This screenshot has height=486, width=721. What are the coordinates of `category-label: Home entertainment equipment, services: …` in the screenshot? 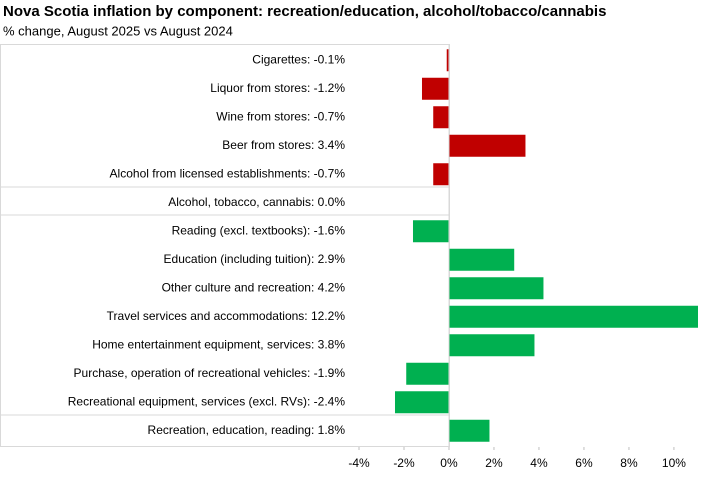 It's located at (218, 344).